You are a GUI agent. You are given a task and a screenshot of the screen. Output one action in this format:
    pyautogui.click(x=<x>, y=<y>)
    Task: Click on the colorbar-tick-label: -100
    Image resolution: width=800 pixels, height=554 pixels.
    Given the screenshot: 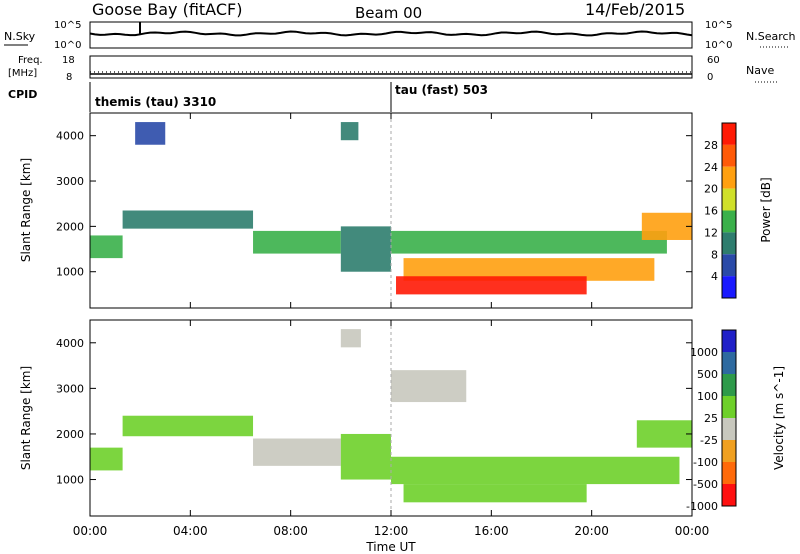 What is the action you would take?
    pyautogui.click(x=705, y=462)
    